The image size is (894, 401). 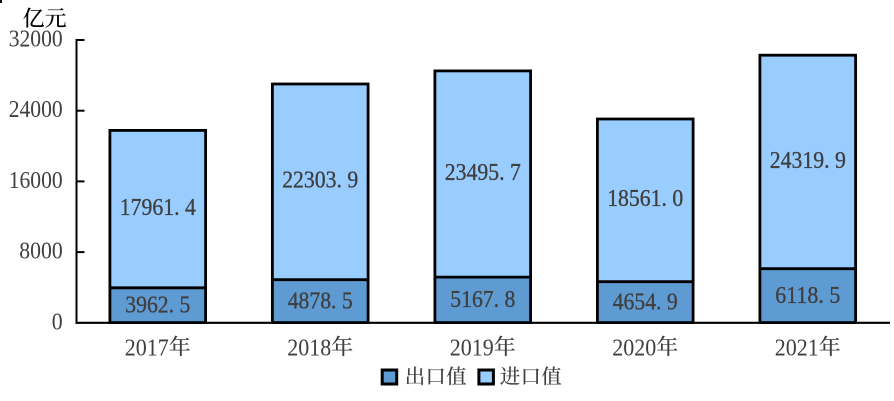 What do you see at coordinates (482, 300) in the screenshot?
I see `svg-text: 5167. 8` at bounding box center [482, 300].